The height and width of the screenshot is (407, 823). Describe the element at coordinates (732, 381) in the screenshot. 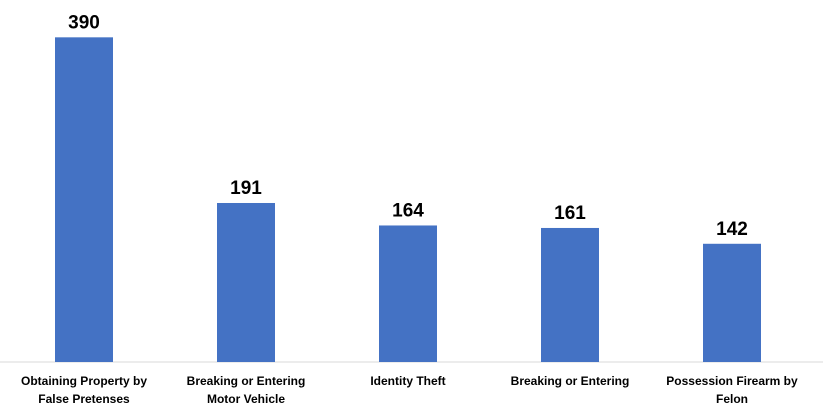

I see `category-label-4-line-0: Possession Firearm by` at that location.